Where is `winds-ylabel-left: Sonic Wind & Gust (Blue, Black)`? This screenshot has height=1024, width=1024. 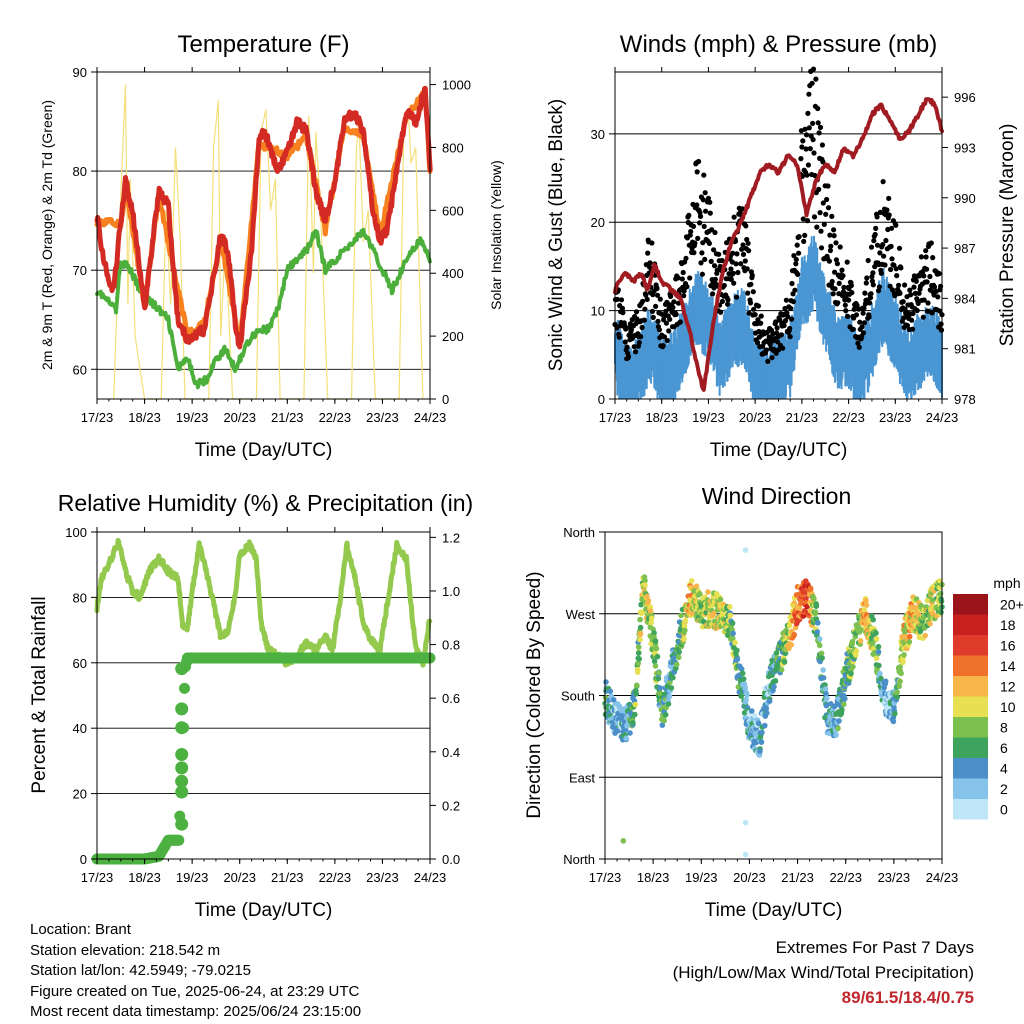
winds-ylabel-left: Sonic Wind & Gust (Blue, Black) is located at coordinates (556, 235).